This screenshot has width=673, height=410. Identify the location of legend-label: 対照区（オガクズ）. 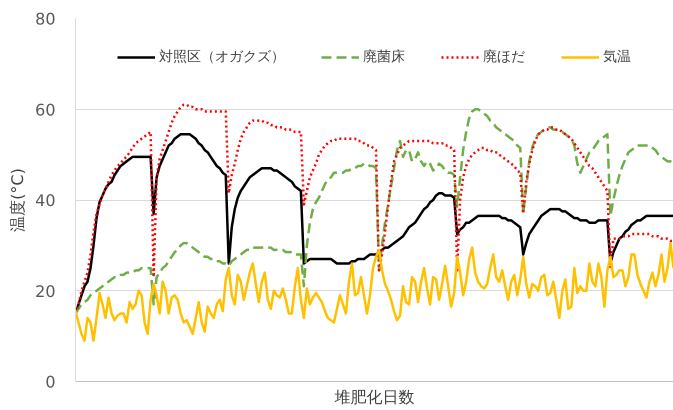
(222, 57).